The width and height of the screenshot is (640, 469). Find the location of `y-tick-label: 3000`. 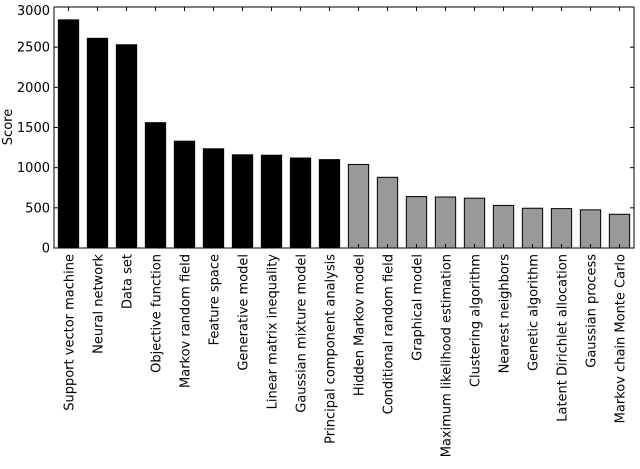

y-tick-label: 3000 is located at coordinates (33, 11).